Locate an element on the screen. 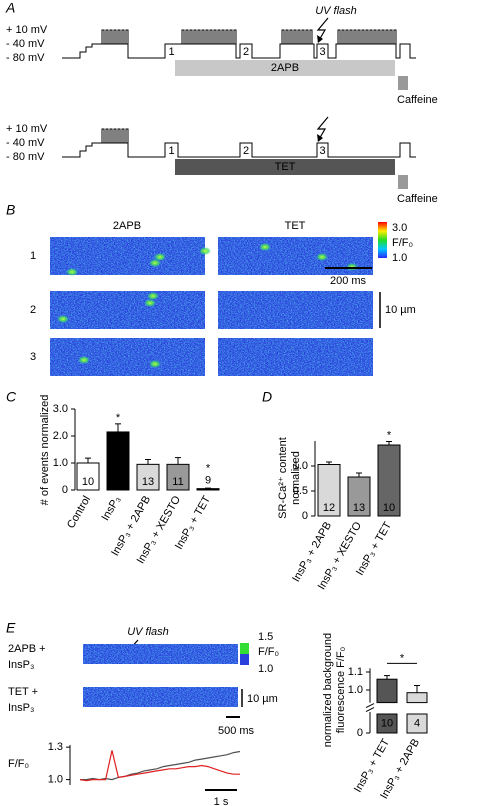 This screenshot has height=806, width=480. n-label: 10 is located at coordinates (88, 482).